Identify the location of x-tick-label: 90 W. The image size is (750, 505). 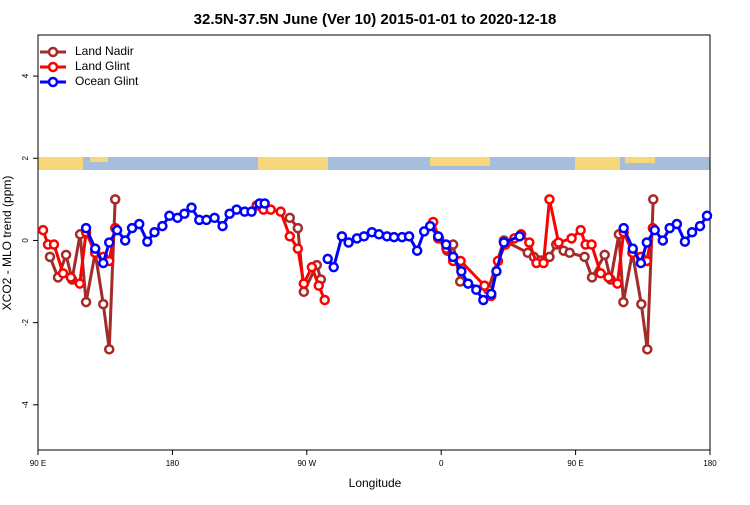
(306, 463).